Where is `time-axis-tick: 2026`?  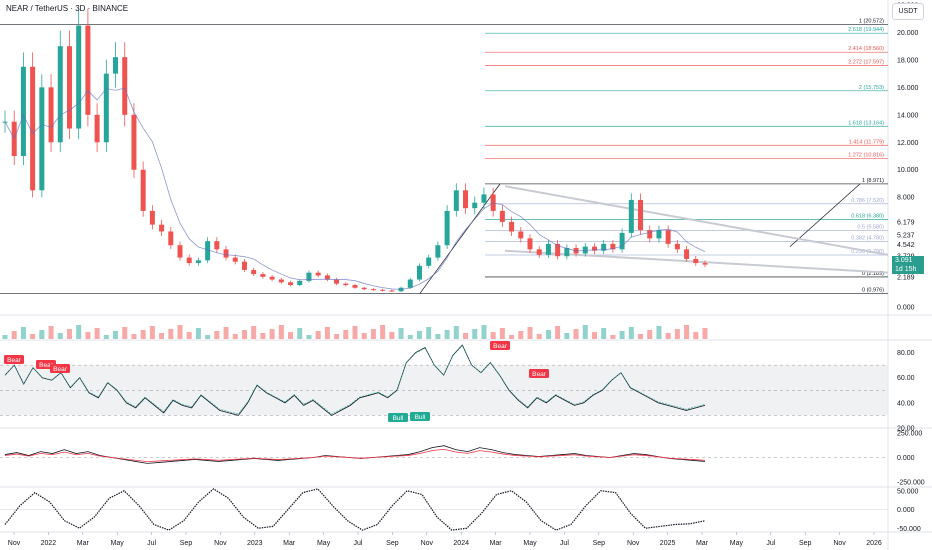 time-axis-tick: 2026 is located at coordinates (874, 543).